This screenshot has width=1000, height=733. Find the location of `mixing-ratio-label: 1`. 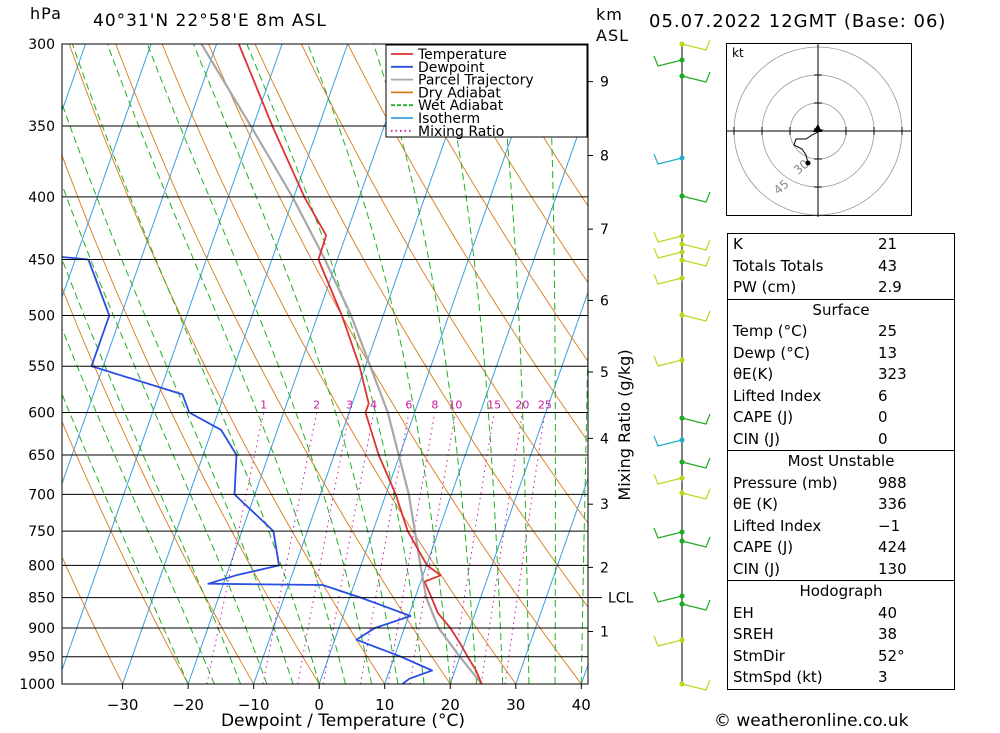

mixing-ratio-label: 1 is located at coordinates (263, 404).